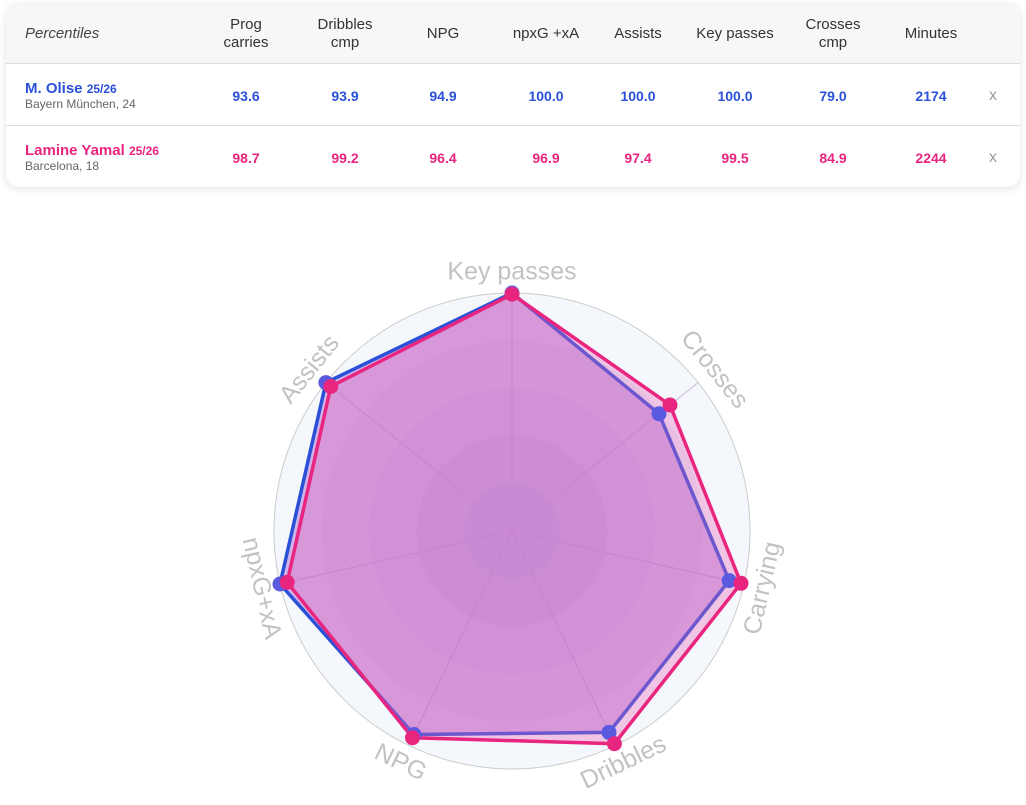 The image size is (1026, 805). What do you see at coordinates (931, 33) in the screenshot?
I see `col-header-minutes: Minutes` at bounding box center [931, 33].